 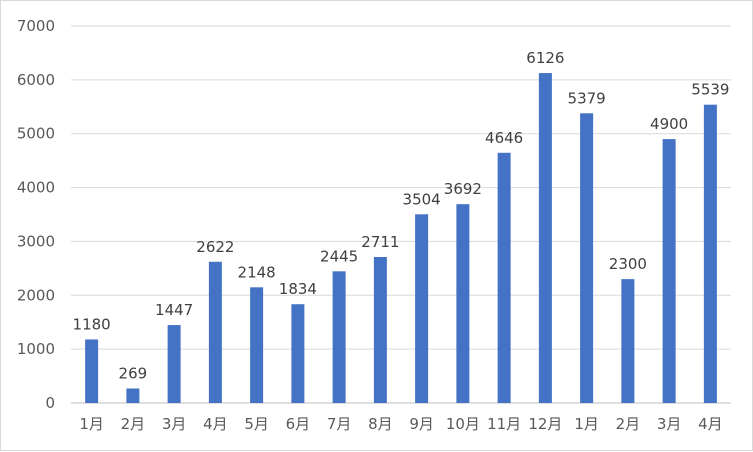 What do you see at coordinates (36, 80) in the screenshot?
I see `y-tick-label: 6000` at bounding box center [36, 80].